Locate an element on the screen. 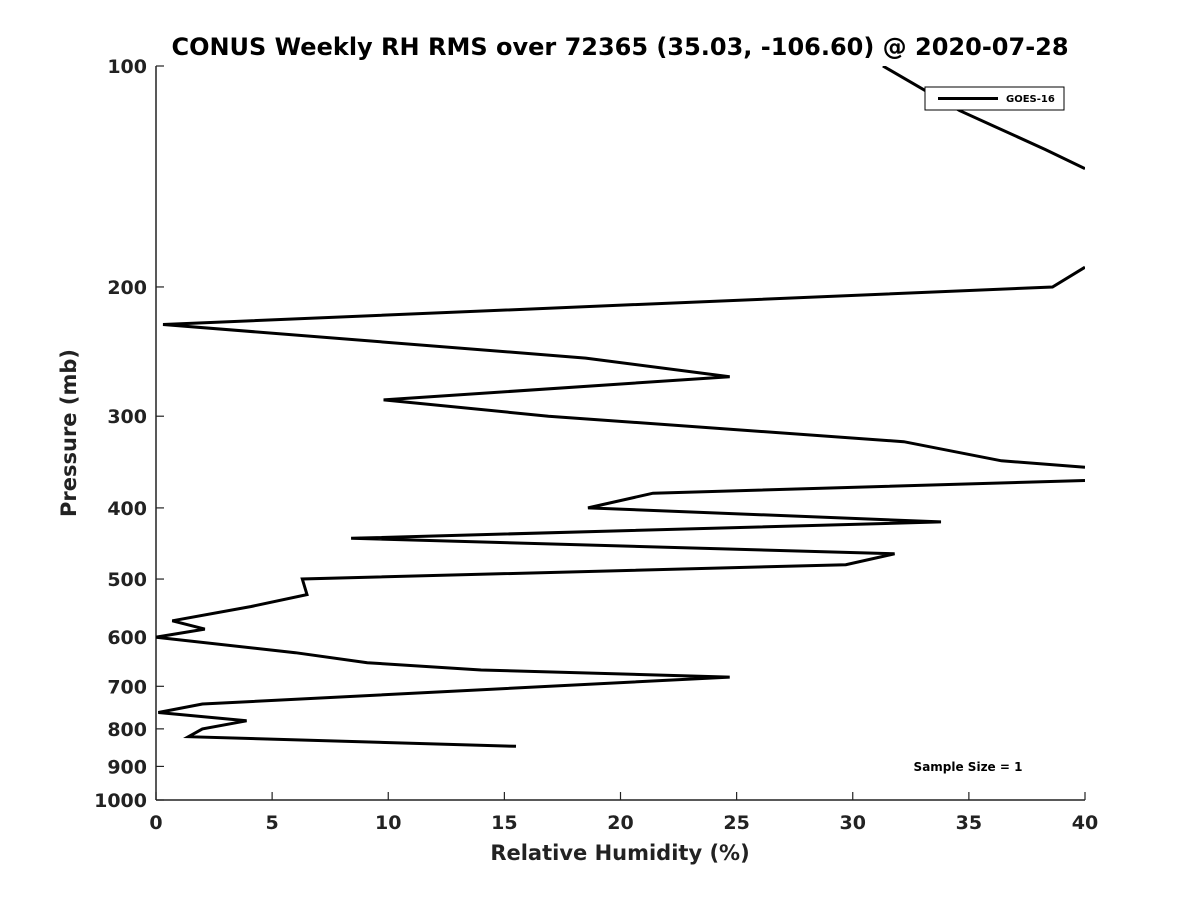 Image resolution: width=1200 pixels, height=900 pixels. y-tick-label: 400 is located at coordinates (127, 509).